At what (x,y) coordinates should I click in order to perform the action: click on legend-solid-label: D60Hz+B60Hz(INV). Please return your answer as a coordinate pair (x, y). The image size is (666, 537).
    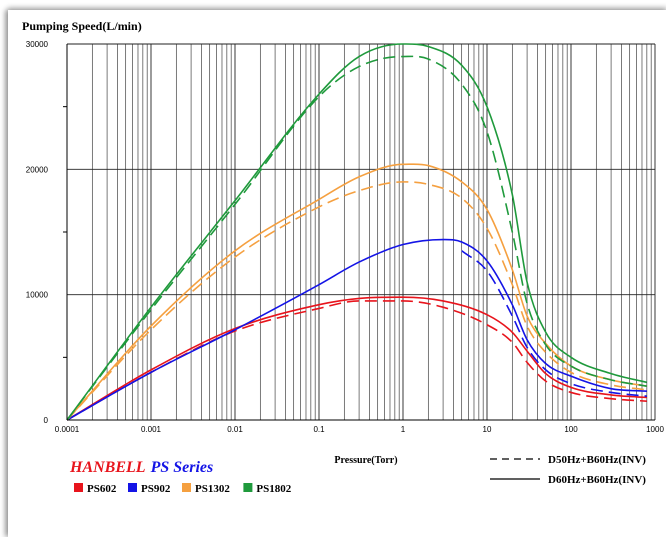
    Looking at the image, I should click on (597, 480).